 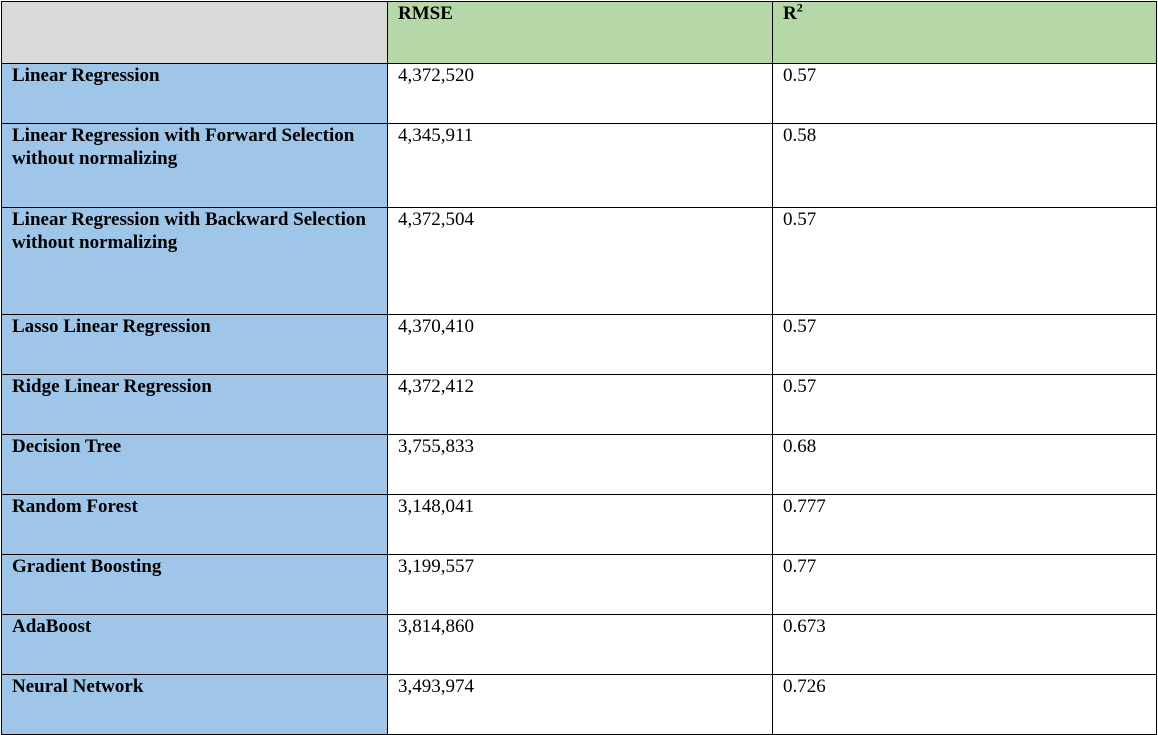 I want to click on table-row: Decision Tree 3,755,833 0.68, so click(x=579, y=464).